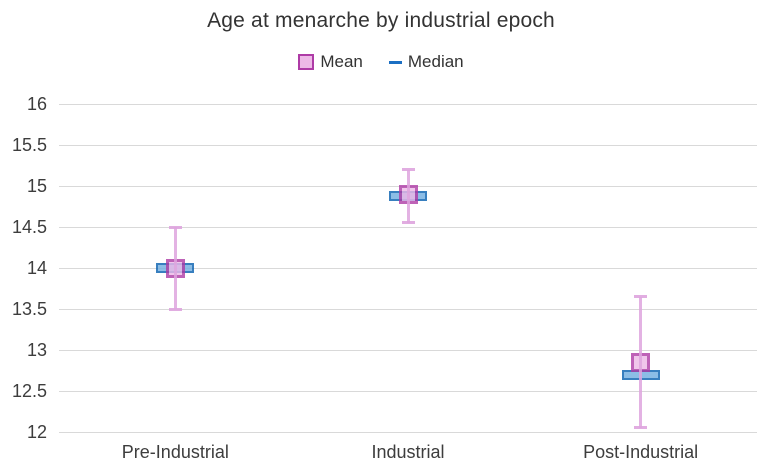 The height and width of the screenshot is (467, 762). What do you see at coordinates (36, 104) in the screenshot?
I see `y-axis-tick-label: 16` at bounding box center [36, 104].